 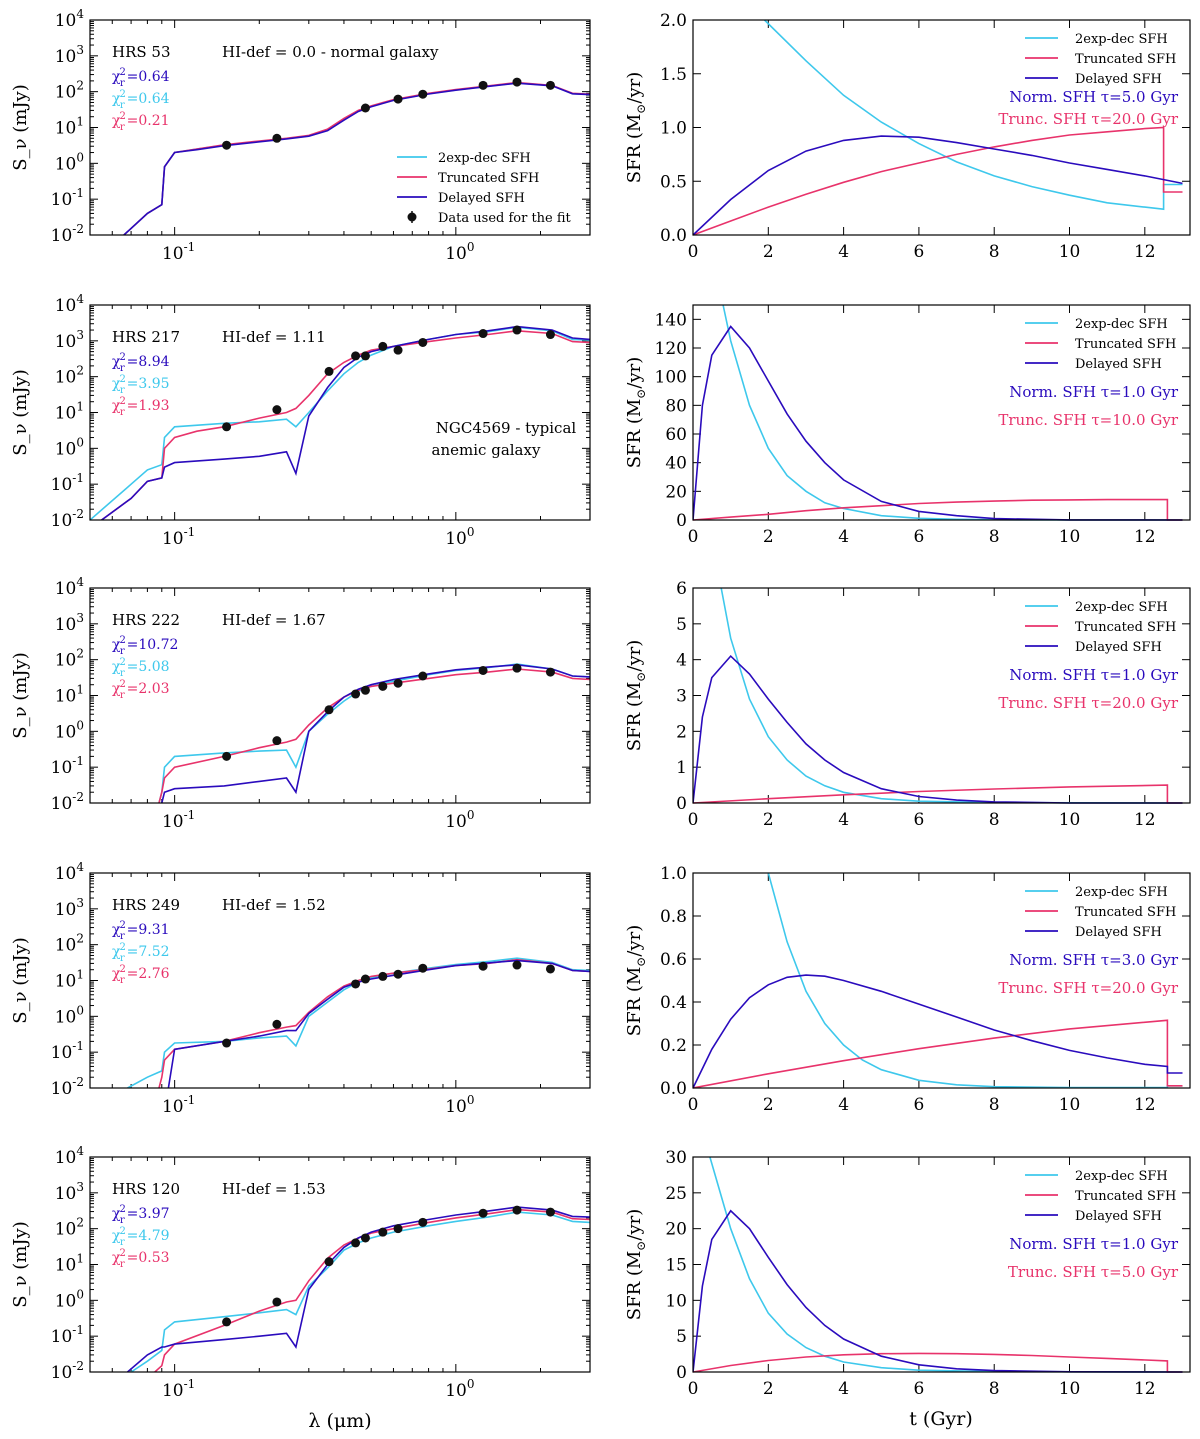 I want to click on sed-x-label: λ (μm), so click(x=339, y=1421).